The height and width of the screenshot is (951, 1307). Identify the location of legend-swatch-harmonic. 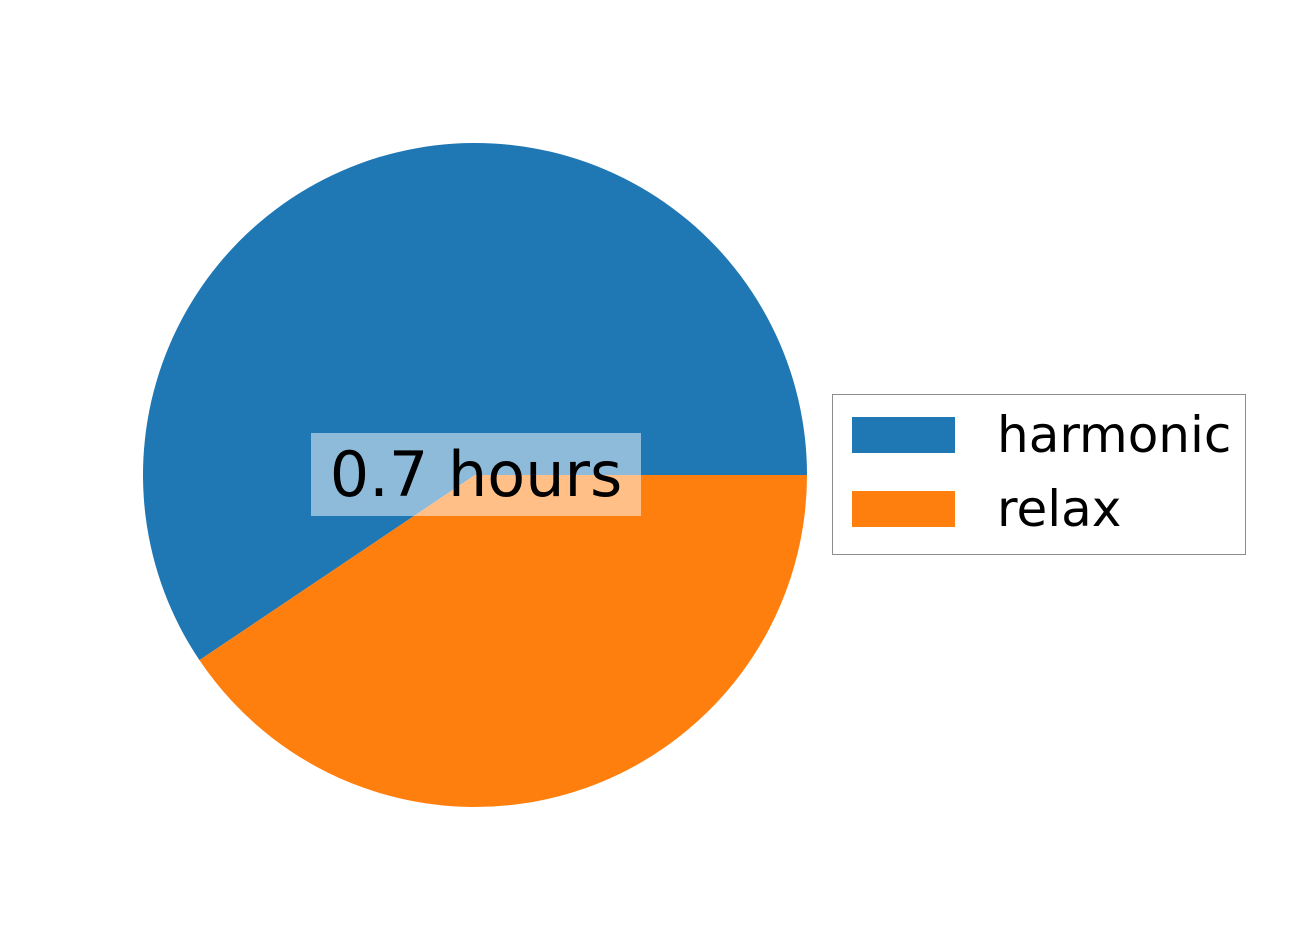
(903, 435).